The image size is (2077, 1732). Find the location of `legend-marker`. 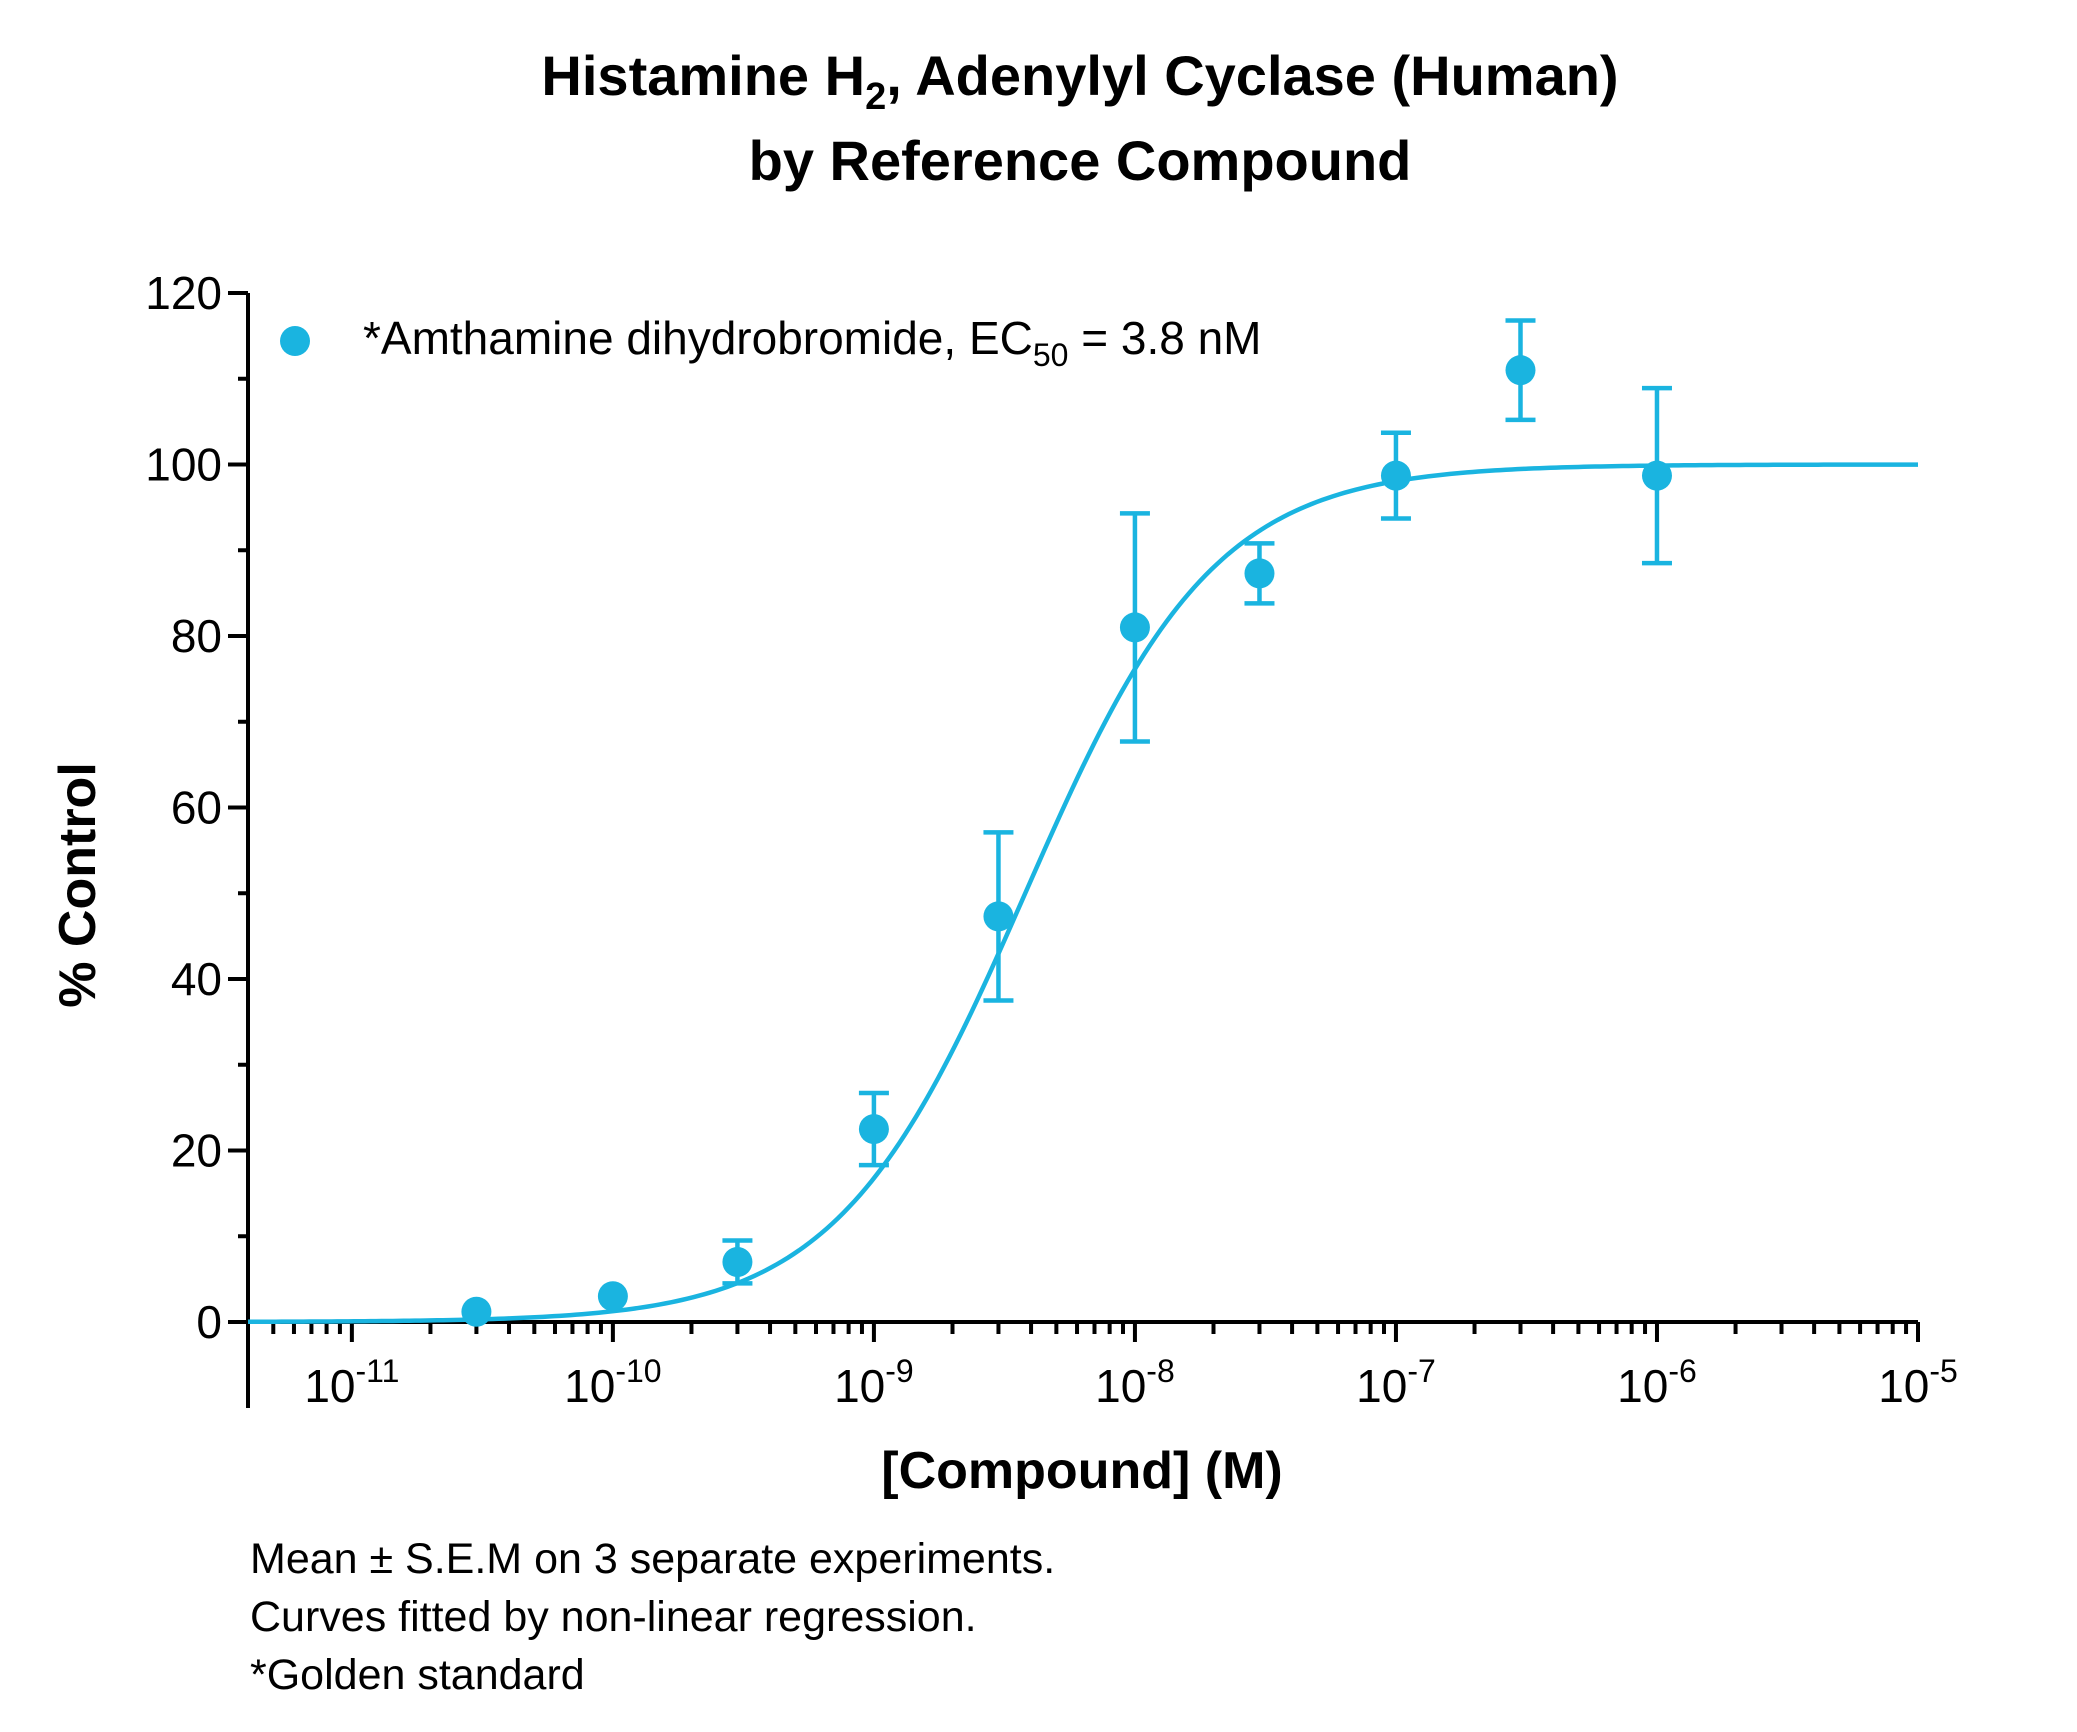

legend-marker is located at coordinates (295, 341).